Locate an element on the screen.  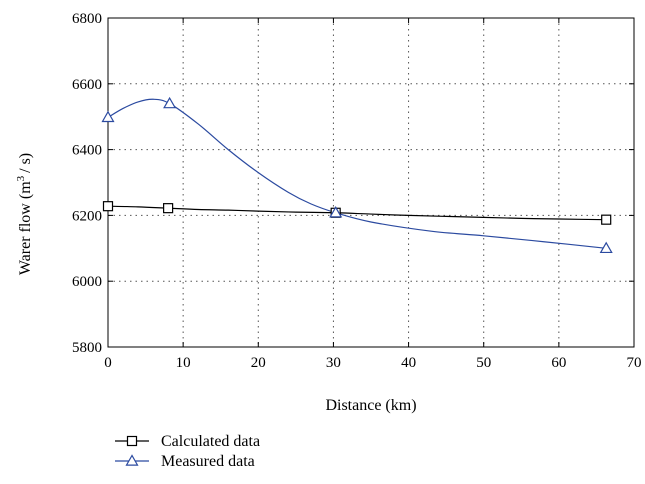
y-tick-label: 6800 is located at coordinates (87, 19).